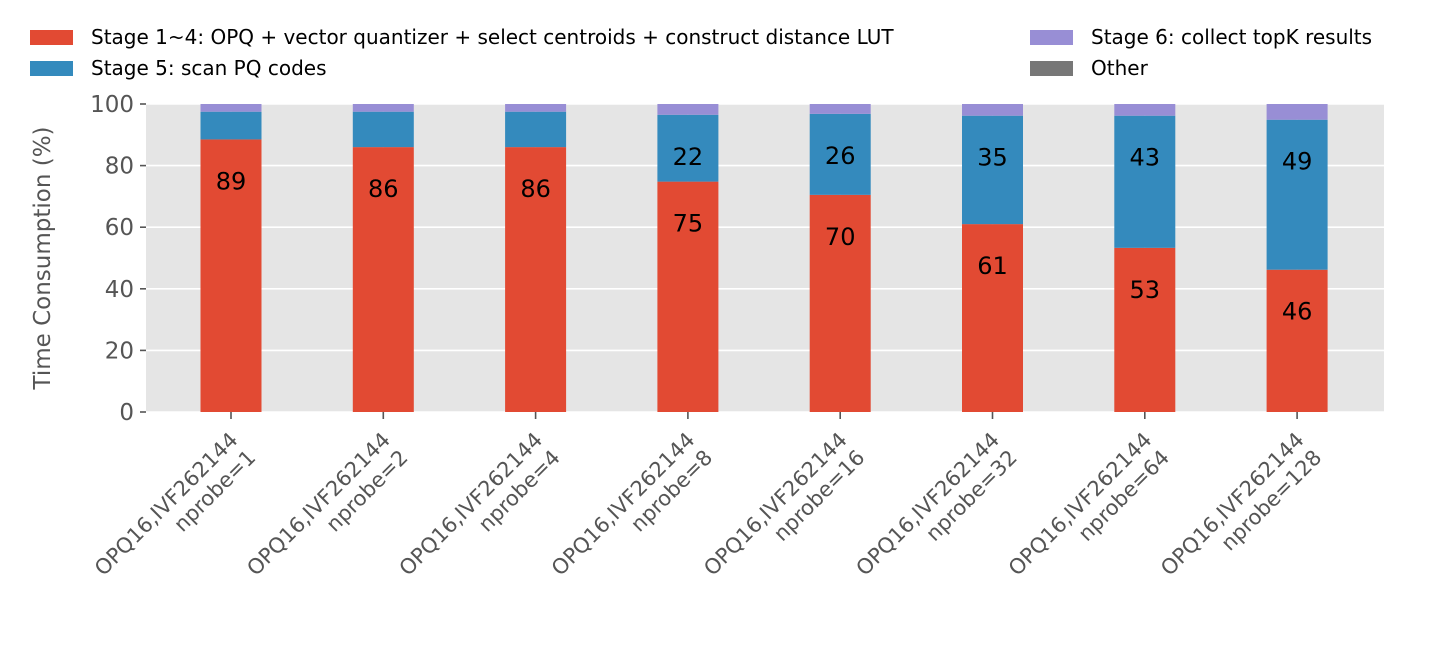 Image resolution: width=1434 pixels, height=650 pixels. Describe the element at coordinates (1145, 158) in the screenshot. I see `data-label: 43` at that location.